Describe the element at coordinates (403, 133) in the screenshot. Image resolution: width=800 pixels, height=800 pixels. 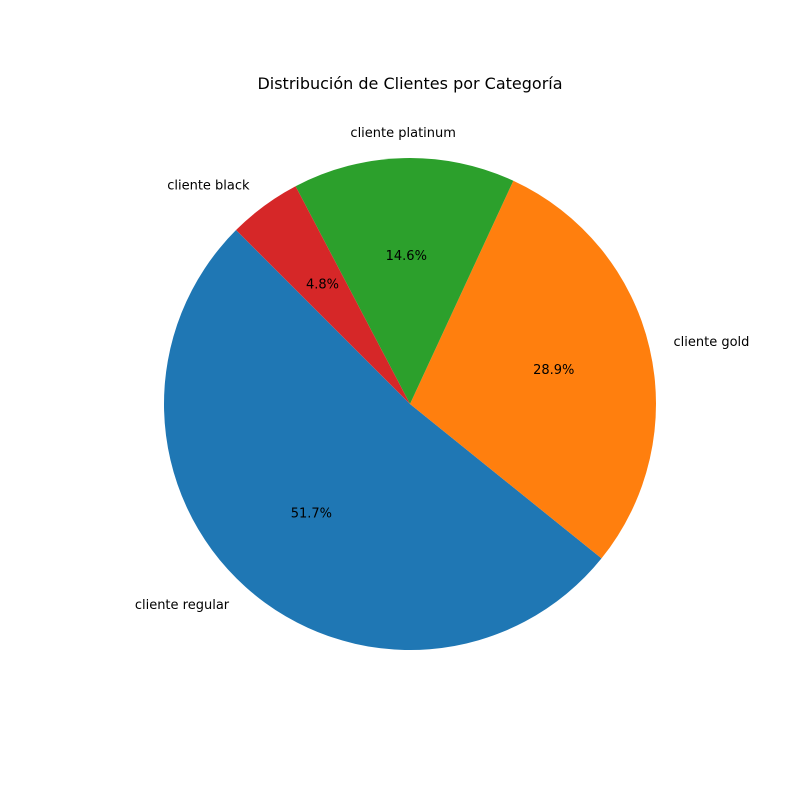
I see `slice-label: cliente platinum` at that location.